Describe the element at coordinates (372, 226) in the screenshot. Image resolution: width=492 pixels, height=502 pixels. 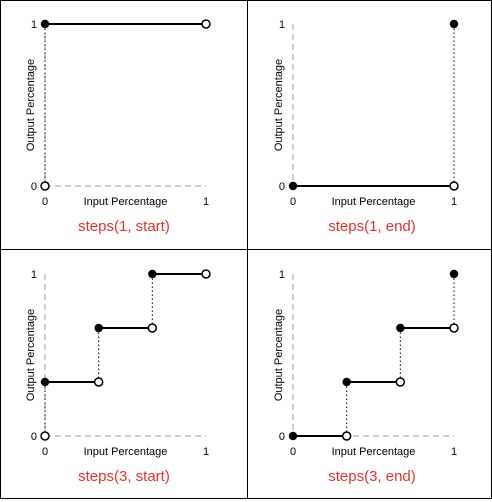
I see `panel-caption: steps(1, end)` at that location.